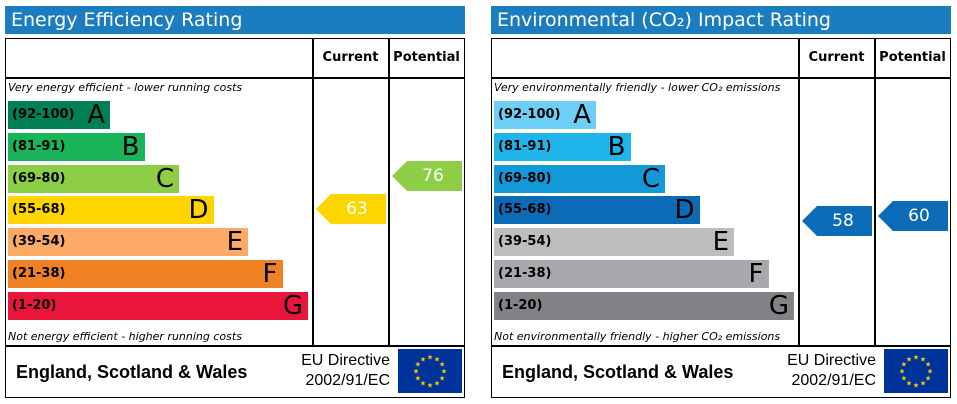  I want to click on panel-title: Energy Efficiency Rating, so click(235, 20).